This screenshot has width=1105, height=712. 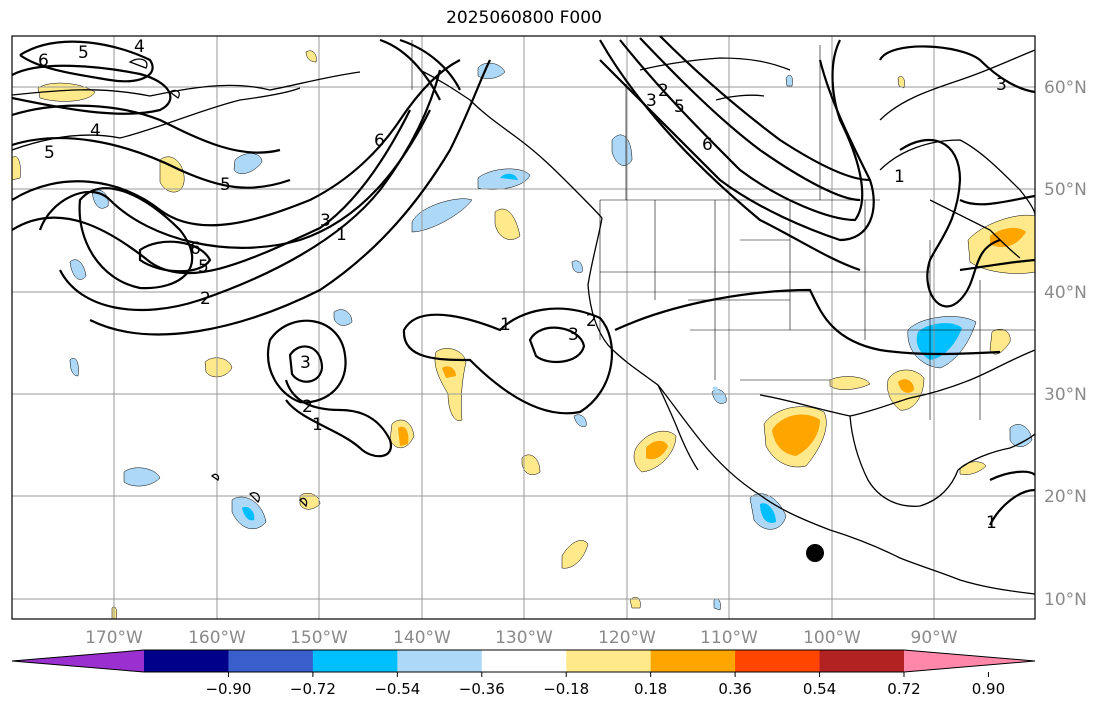 I want to click on lat-label: 10°N, so click(x=1065, y=600).